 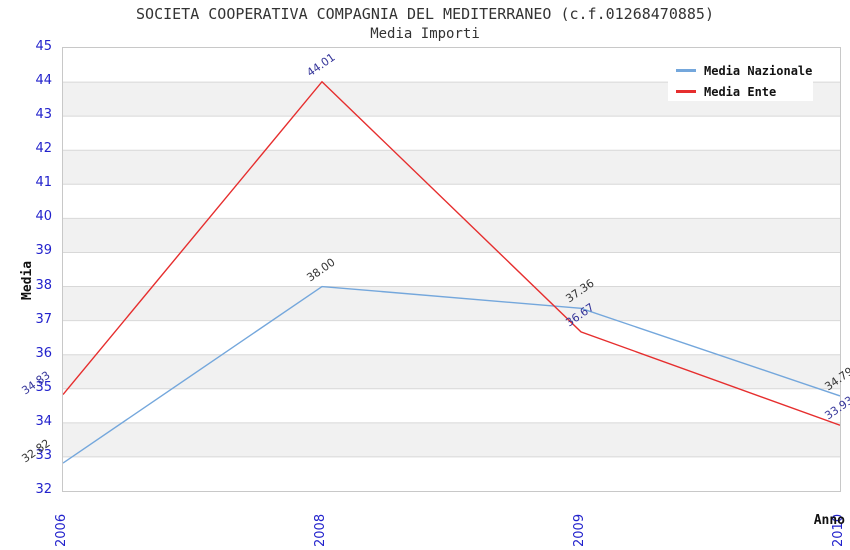 I want to click on legend-label: Media Nazionale, so click(x=758, y=70).